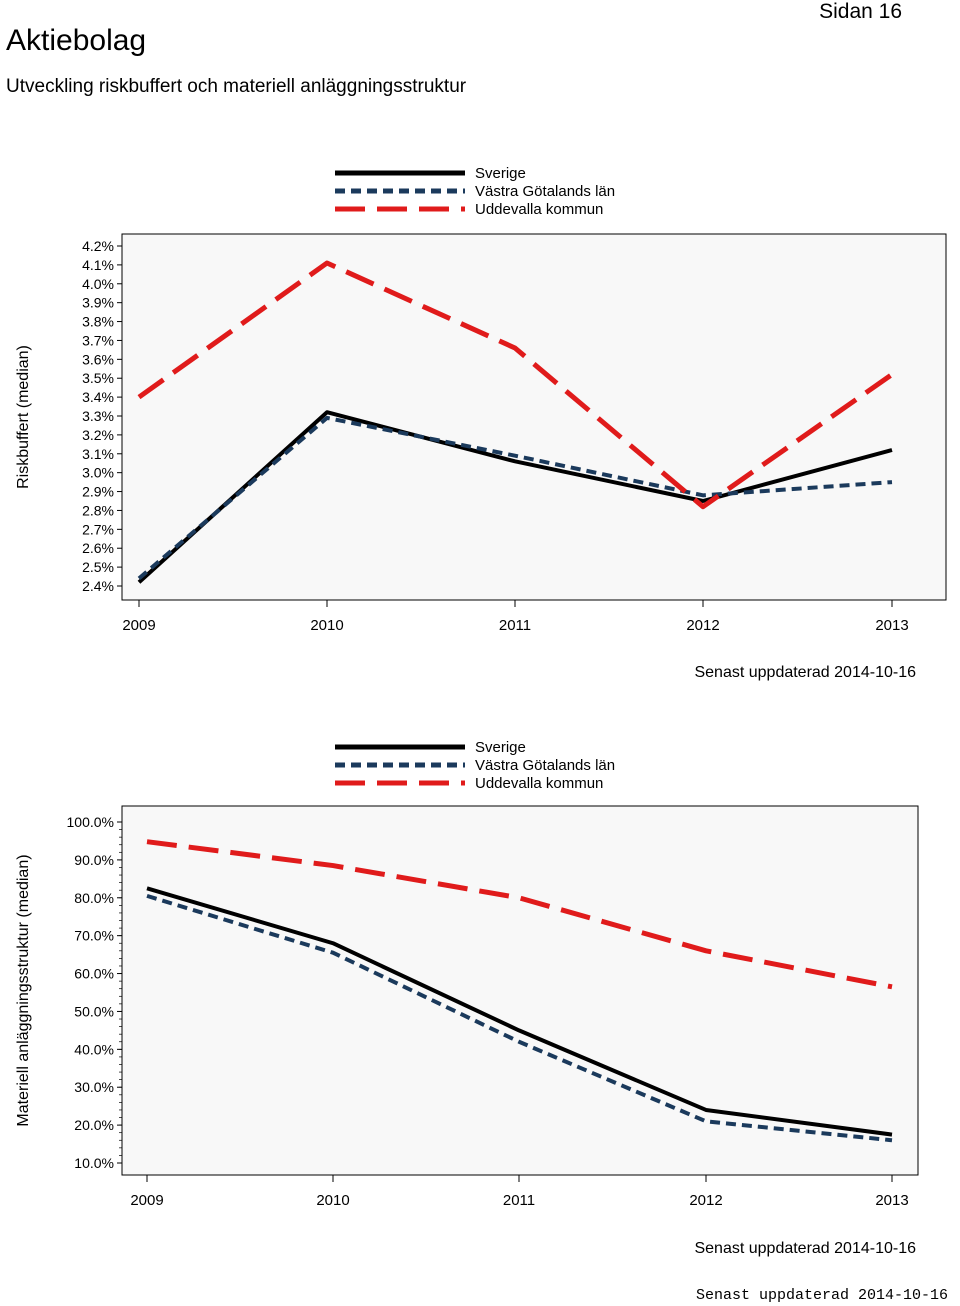  What do you see at coordinates (94, 1163) in the screenshot?
I see `y-tick-label: 10.0%` at bounding box center [94, 1163].